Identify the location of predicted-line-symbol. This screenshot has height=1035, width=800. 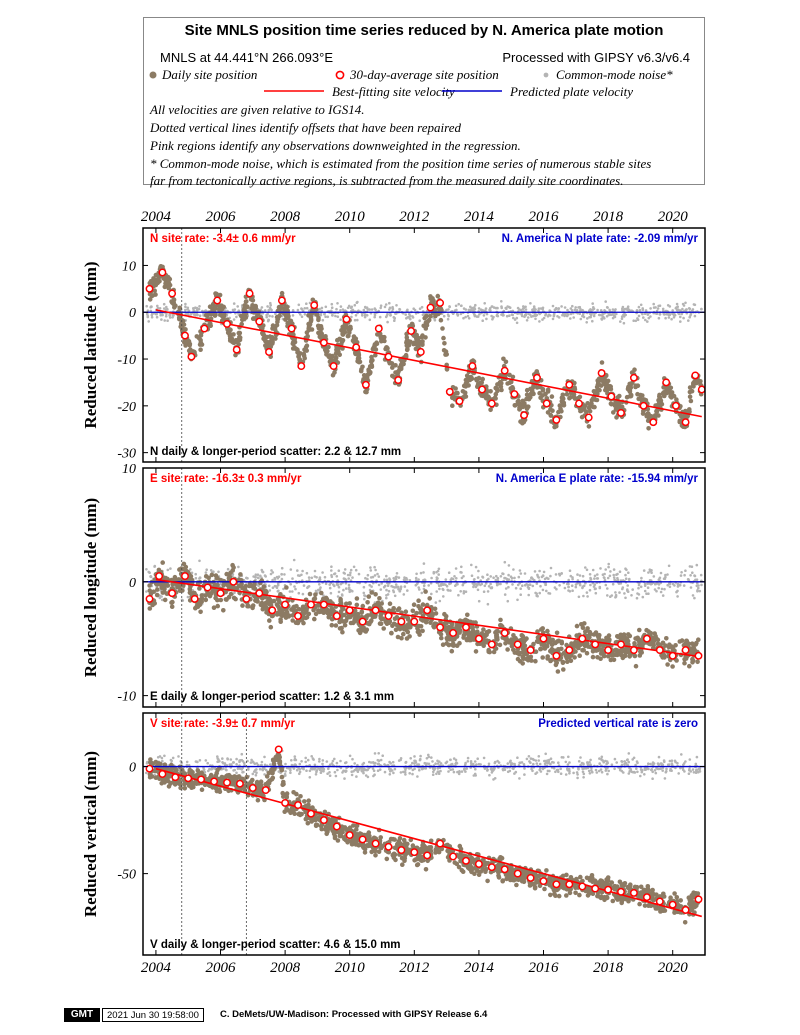
(472, 91).